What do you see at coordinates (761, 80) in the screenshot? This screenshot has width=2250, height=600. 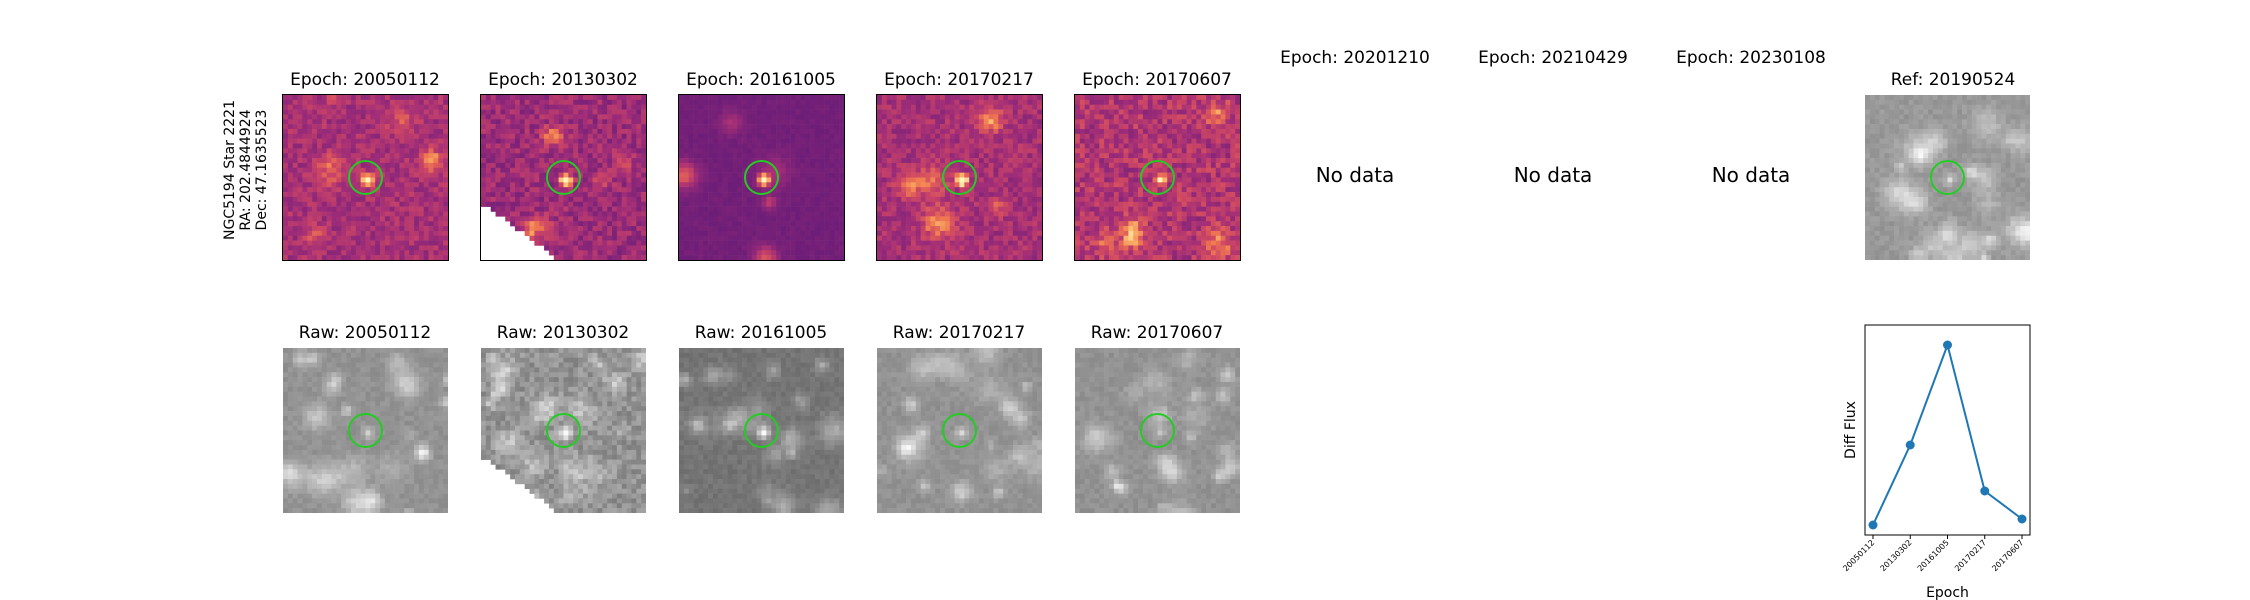 I see `diff-panel-title: Epoch: 20161005` at bounding box center [761, 80].